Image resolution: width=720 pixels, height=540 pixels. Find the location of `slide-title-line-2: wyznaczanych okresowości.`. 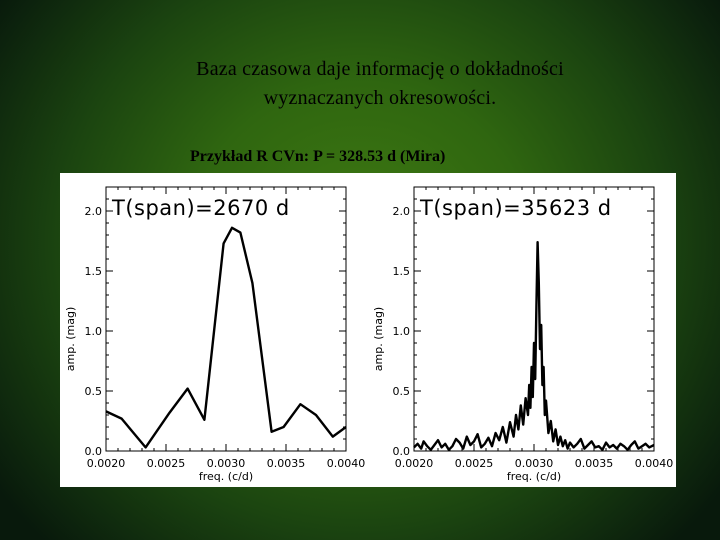

slide-title-line-2: wyznaczanych okresowości. is located at coordinates (380, 98).